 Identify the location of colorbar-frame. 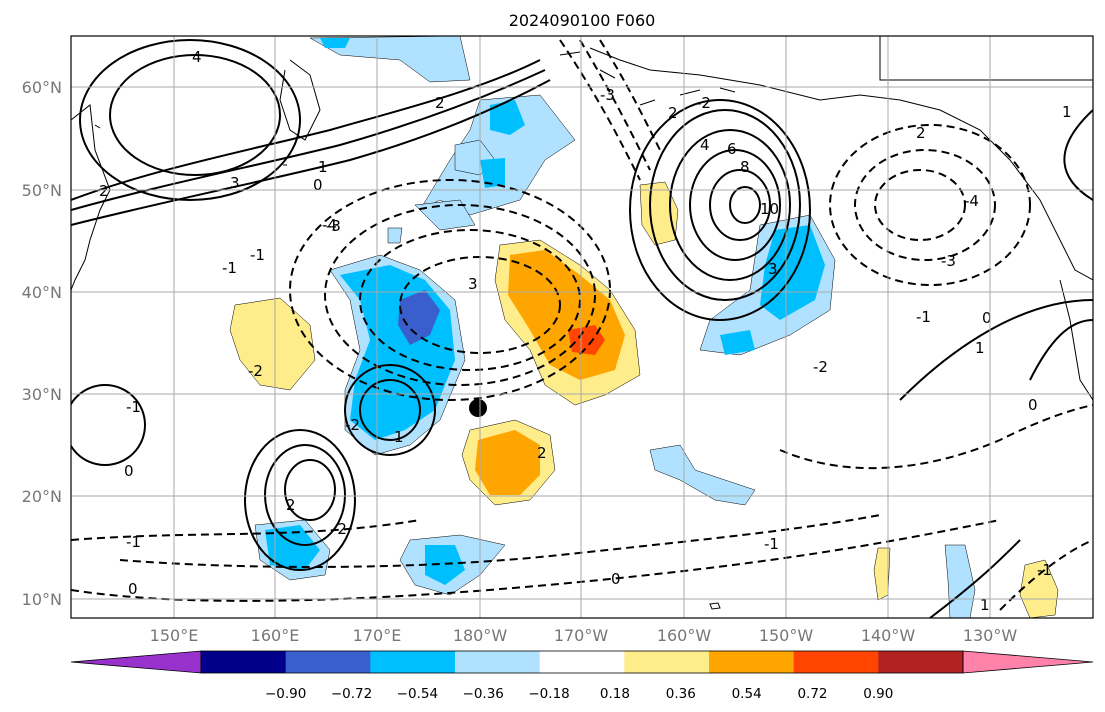
(582, 662).